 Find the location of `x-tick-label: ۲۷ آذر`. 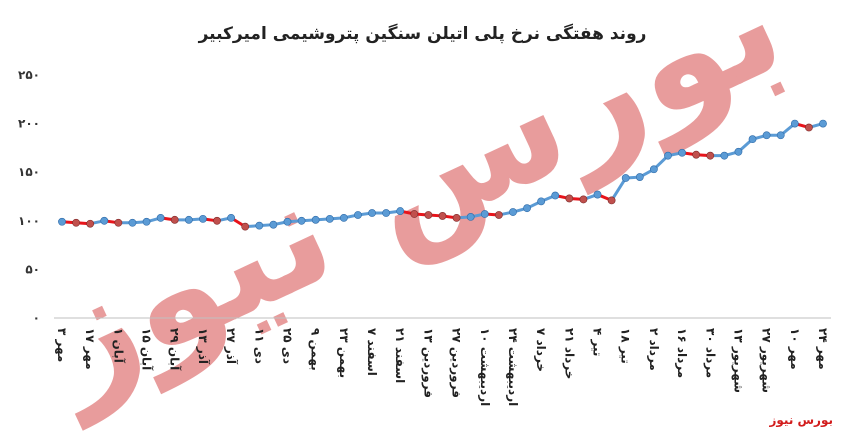

x-tick-label: ۲۷ آذر is located at coordinates (231, 346).